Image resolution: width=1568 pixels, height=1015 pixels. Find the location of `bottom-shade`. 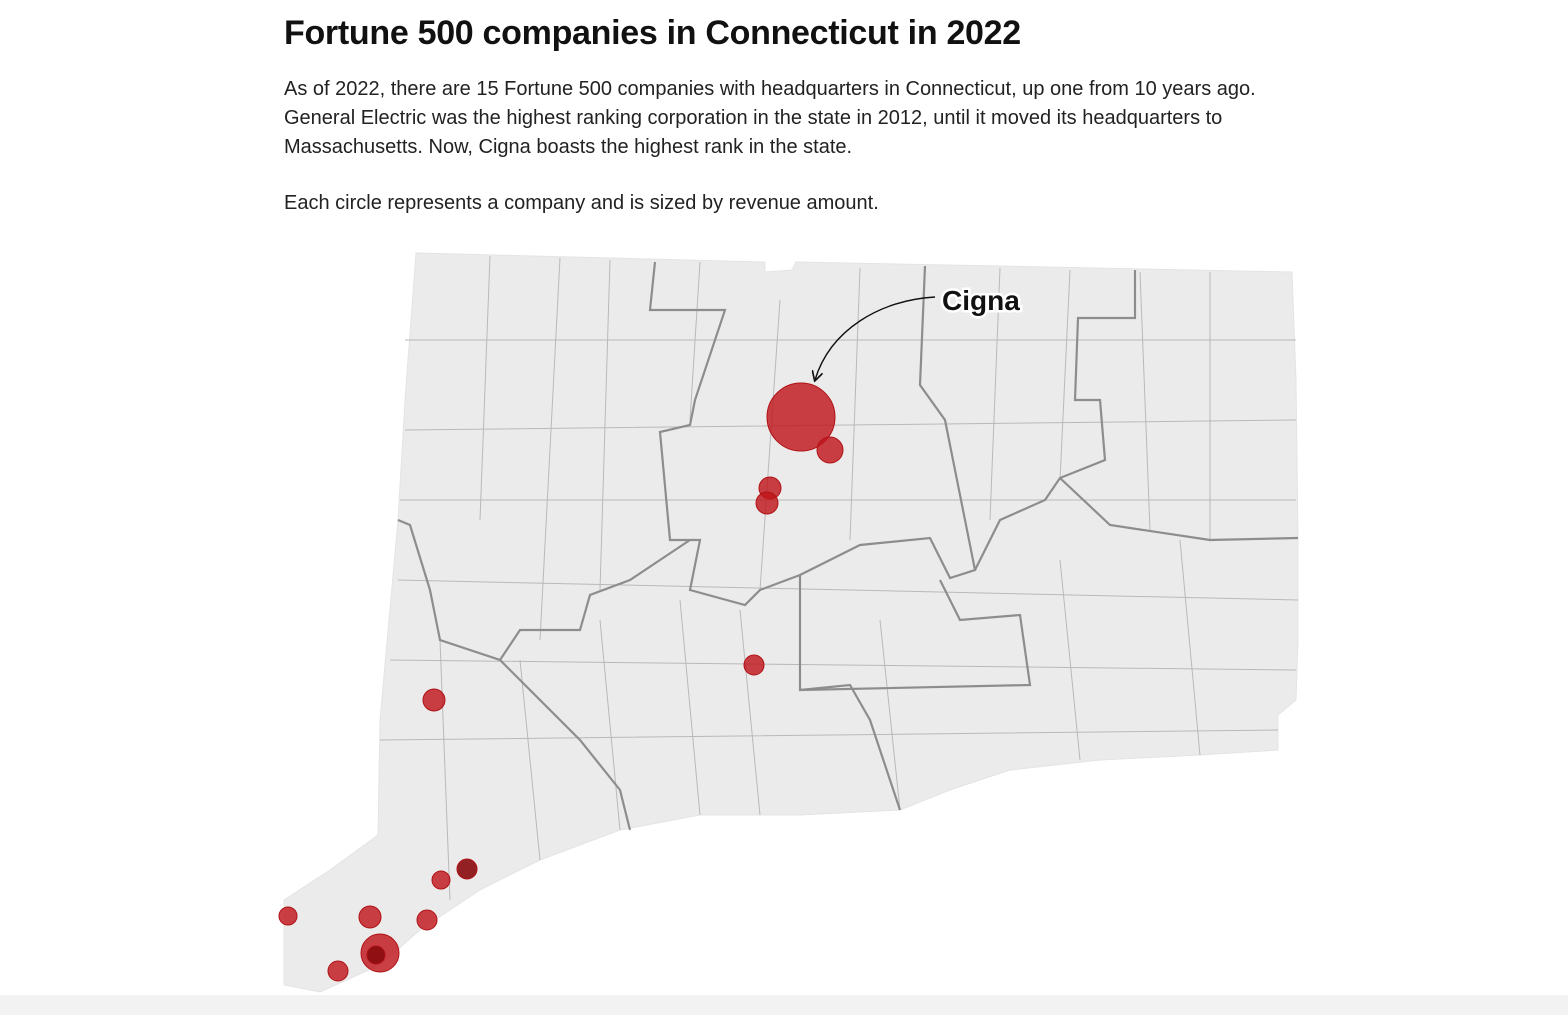

bottom-shade is located at coordinates (784, 1005).